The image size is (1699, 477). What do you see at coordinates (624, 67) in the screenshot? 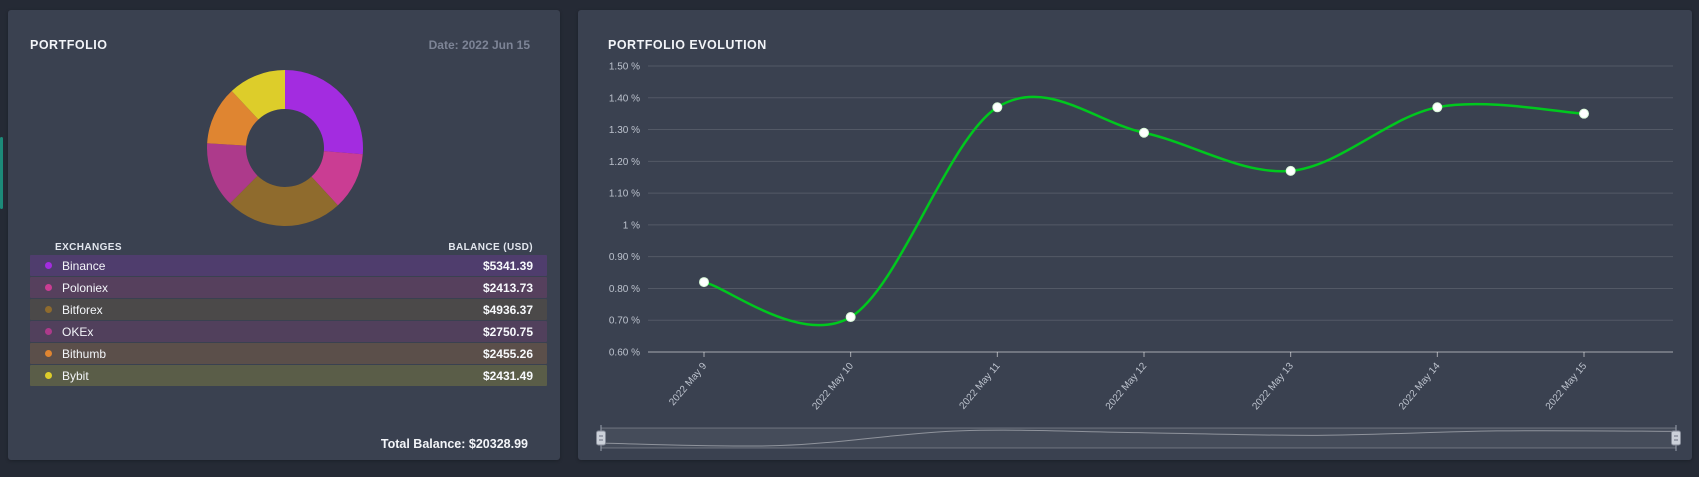
I see `y-tick-label: 1.50 %` at bounding box center [624, 67].